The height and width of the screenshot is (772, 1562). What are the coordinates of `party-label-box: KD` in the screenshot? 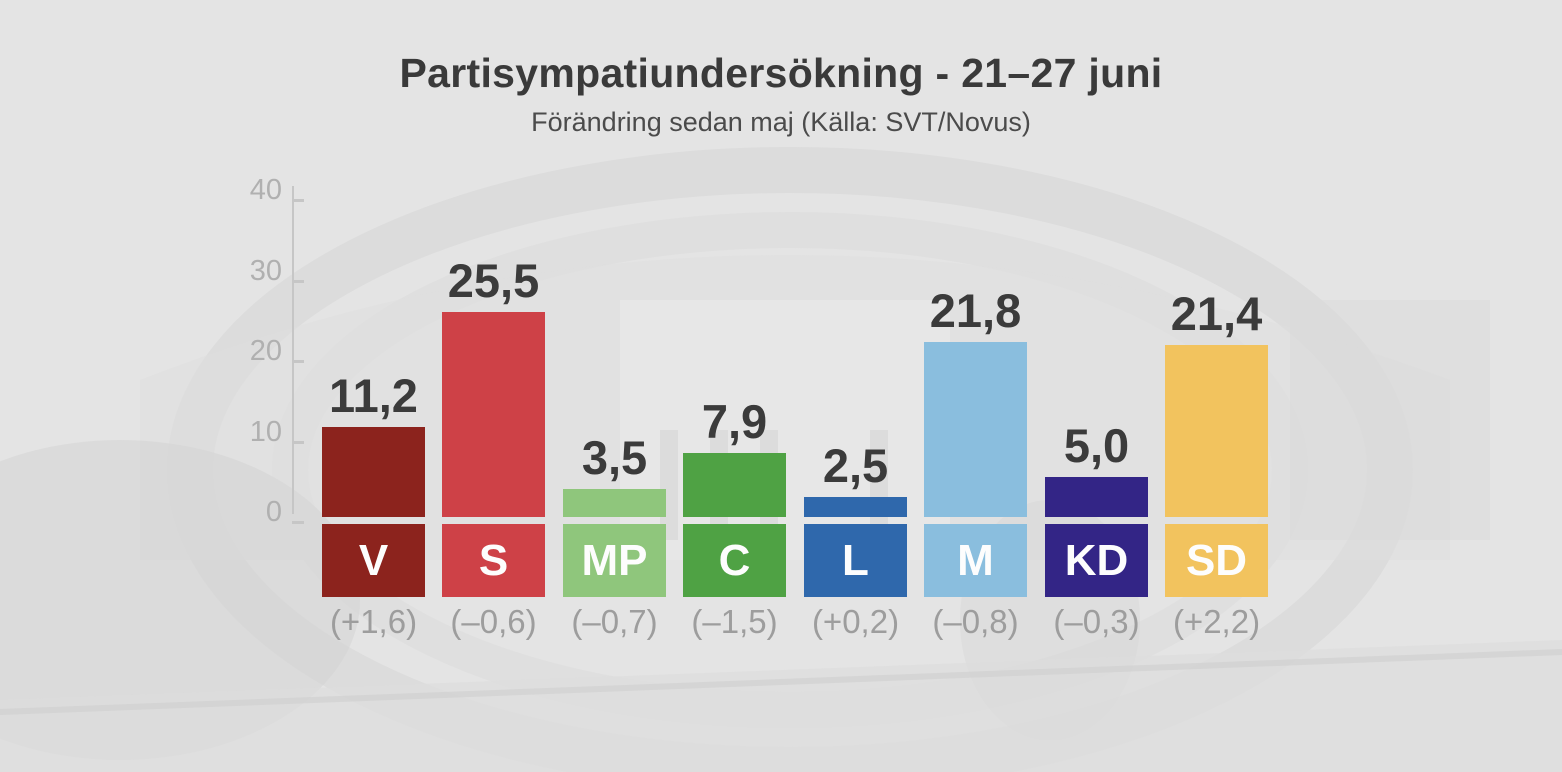 It's located at (1096, 560).